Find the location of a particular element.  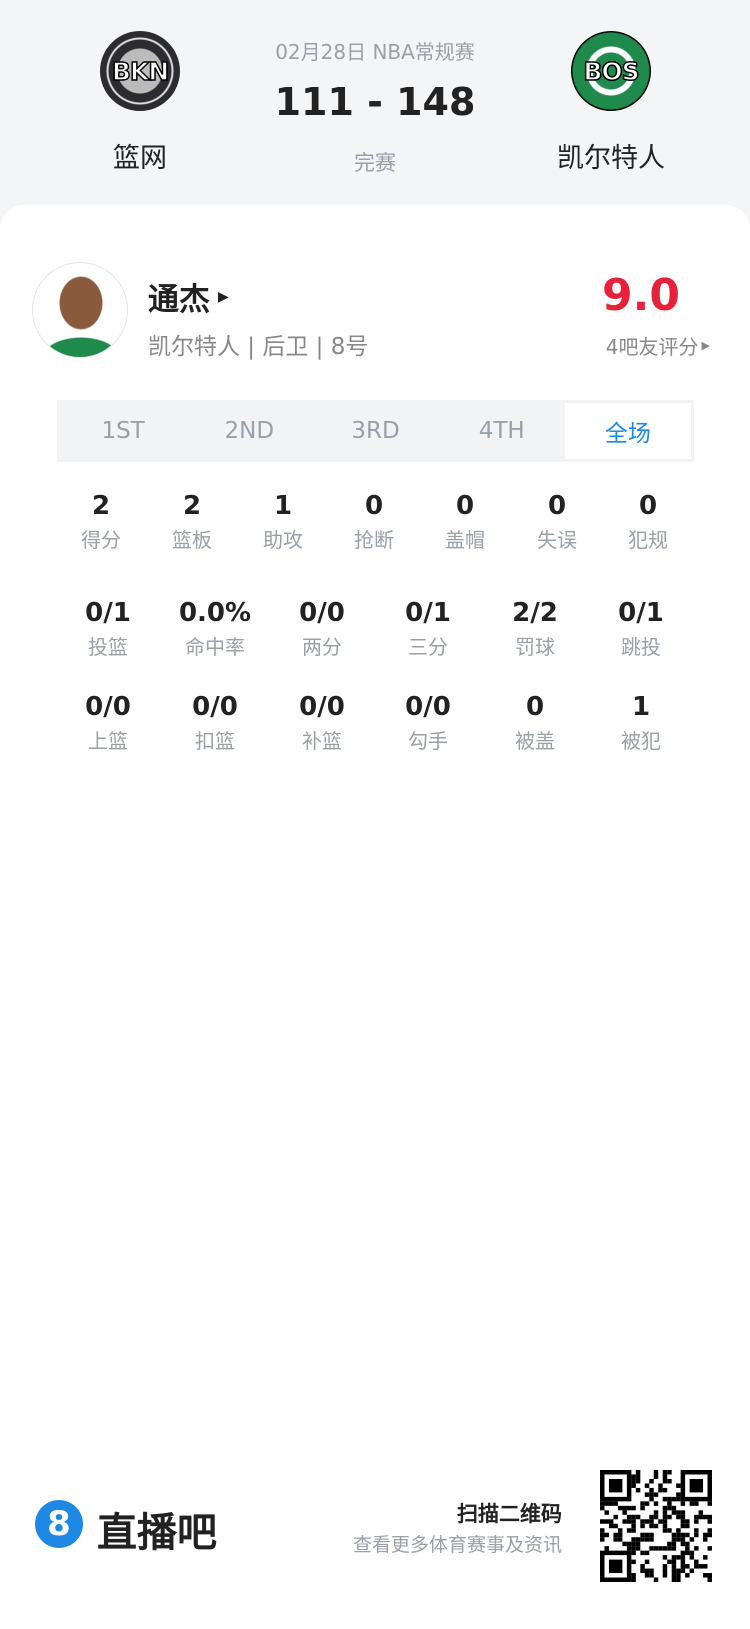

sideline-ticks is located at coordinates (376, 802).